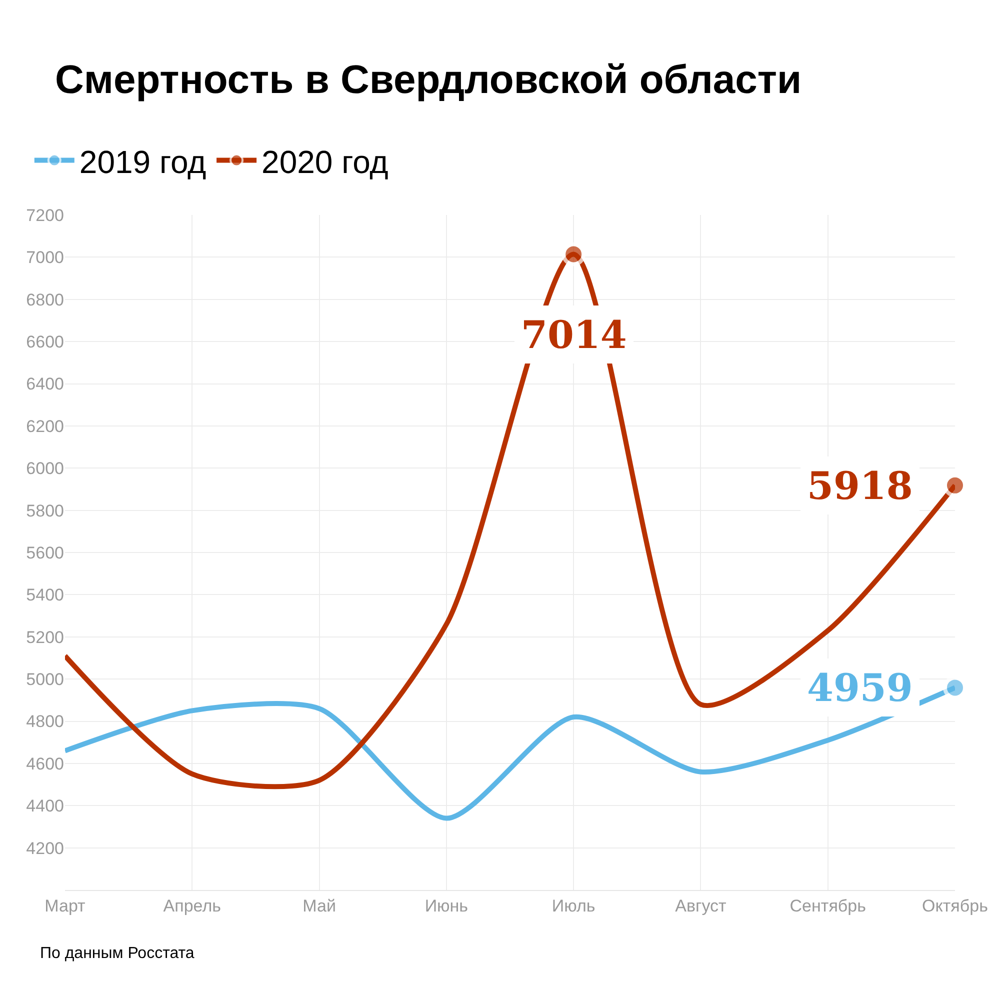  What do you see at coordinates (45, 595) in the screenshot?
I see `y-tick-label: 5400` at bounding box center [45, 595].